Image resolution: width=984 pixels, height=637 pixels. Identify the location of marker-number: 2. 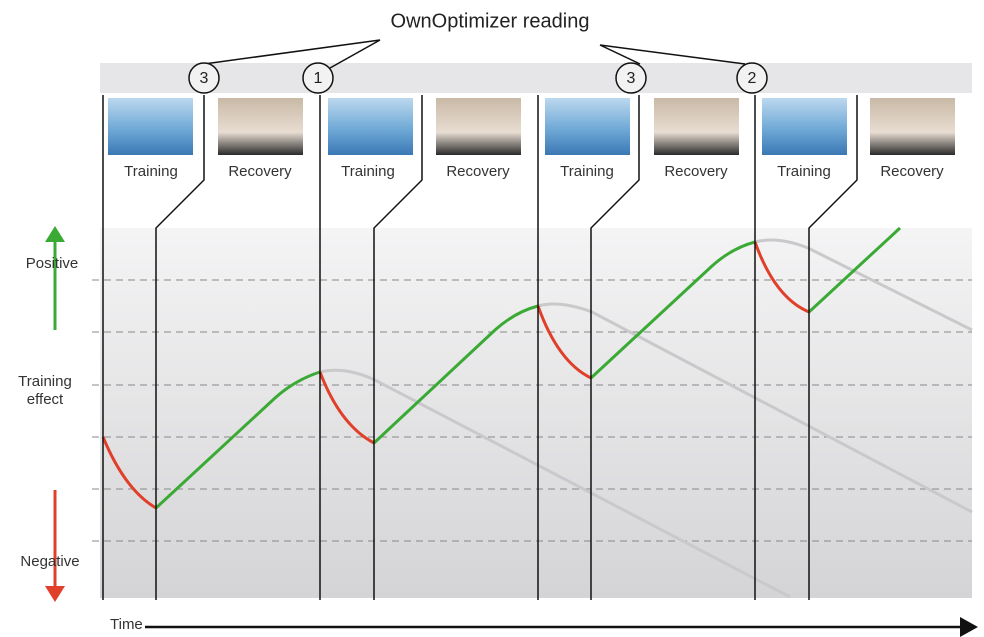
(752, 78).